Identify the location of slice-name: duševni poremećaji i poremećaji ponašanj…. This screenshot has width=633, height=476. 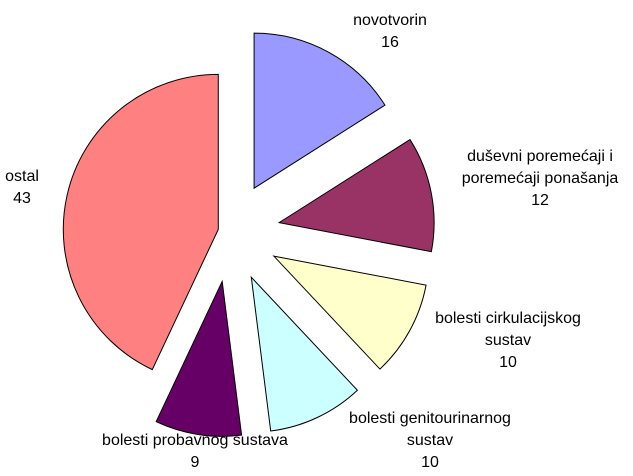
(540, 167).